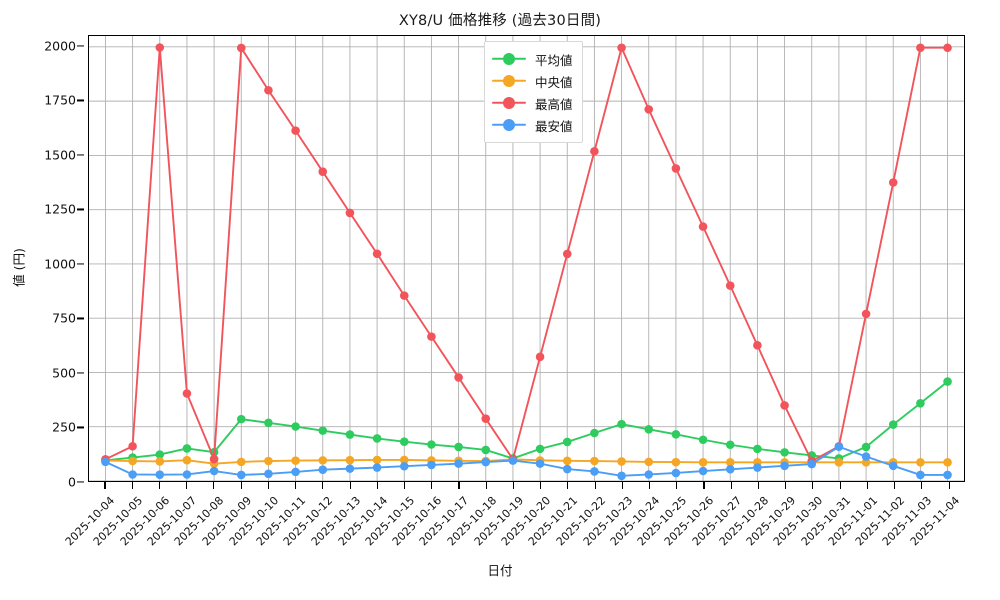 The width and height of the screenshot is (1000, 600). What do you see at coordinates (500, 21) in the screenshot?
I see `chart-title: XY8/U 価格推移 (過去30日間)` at bounding box center [500, 21].